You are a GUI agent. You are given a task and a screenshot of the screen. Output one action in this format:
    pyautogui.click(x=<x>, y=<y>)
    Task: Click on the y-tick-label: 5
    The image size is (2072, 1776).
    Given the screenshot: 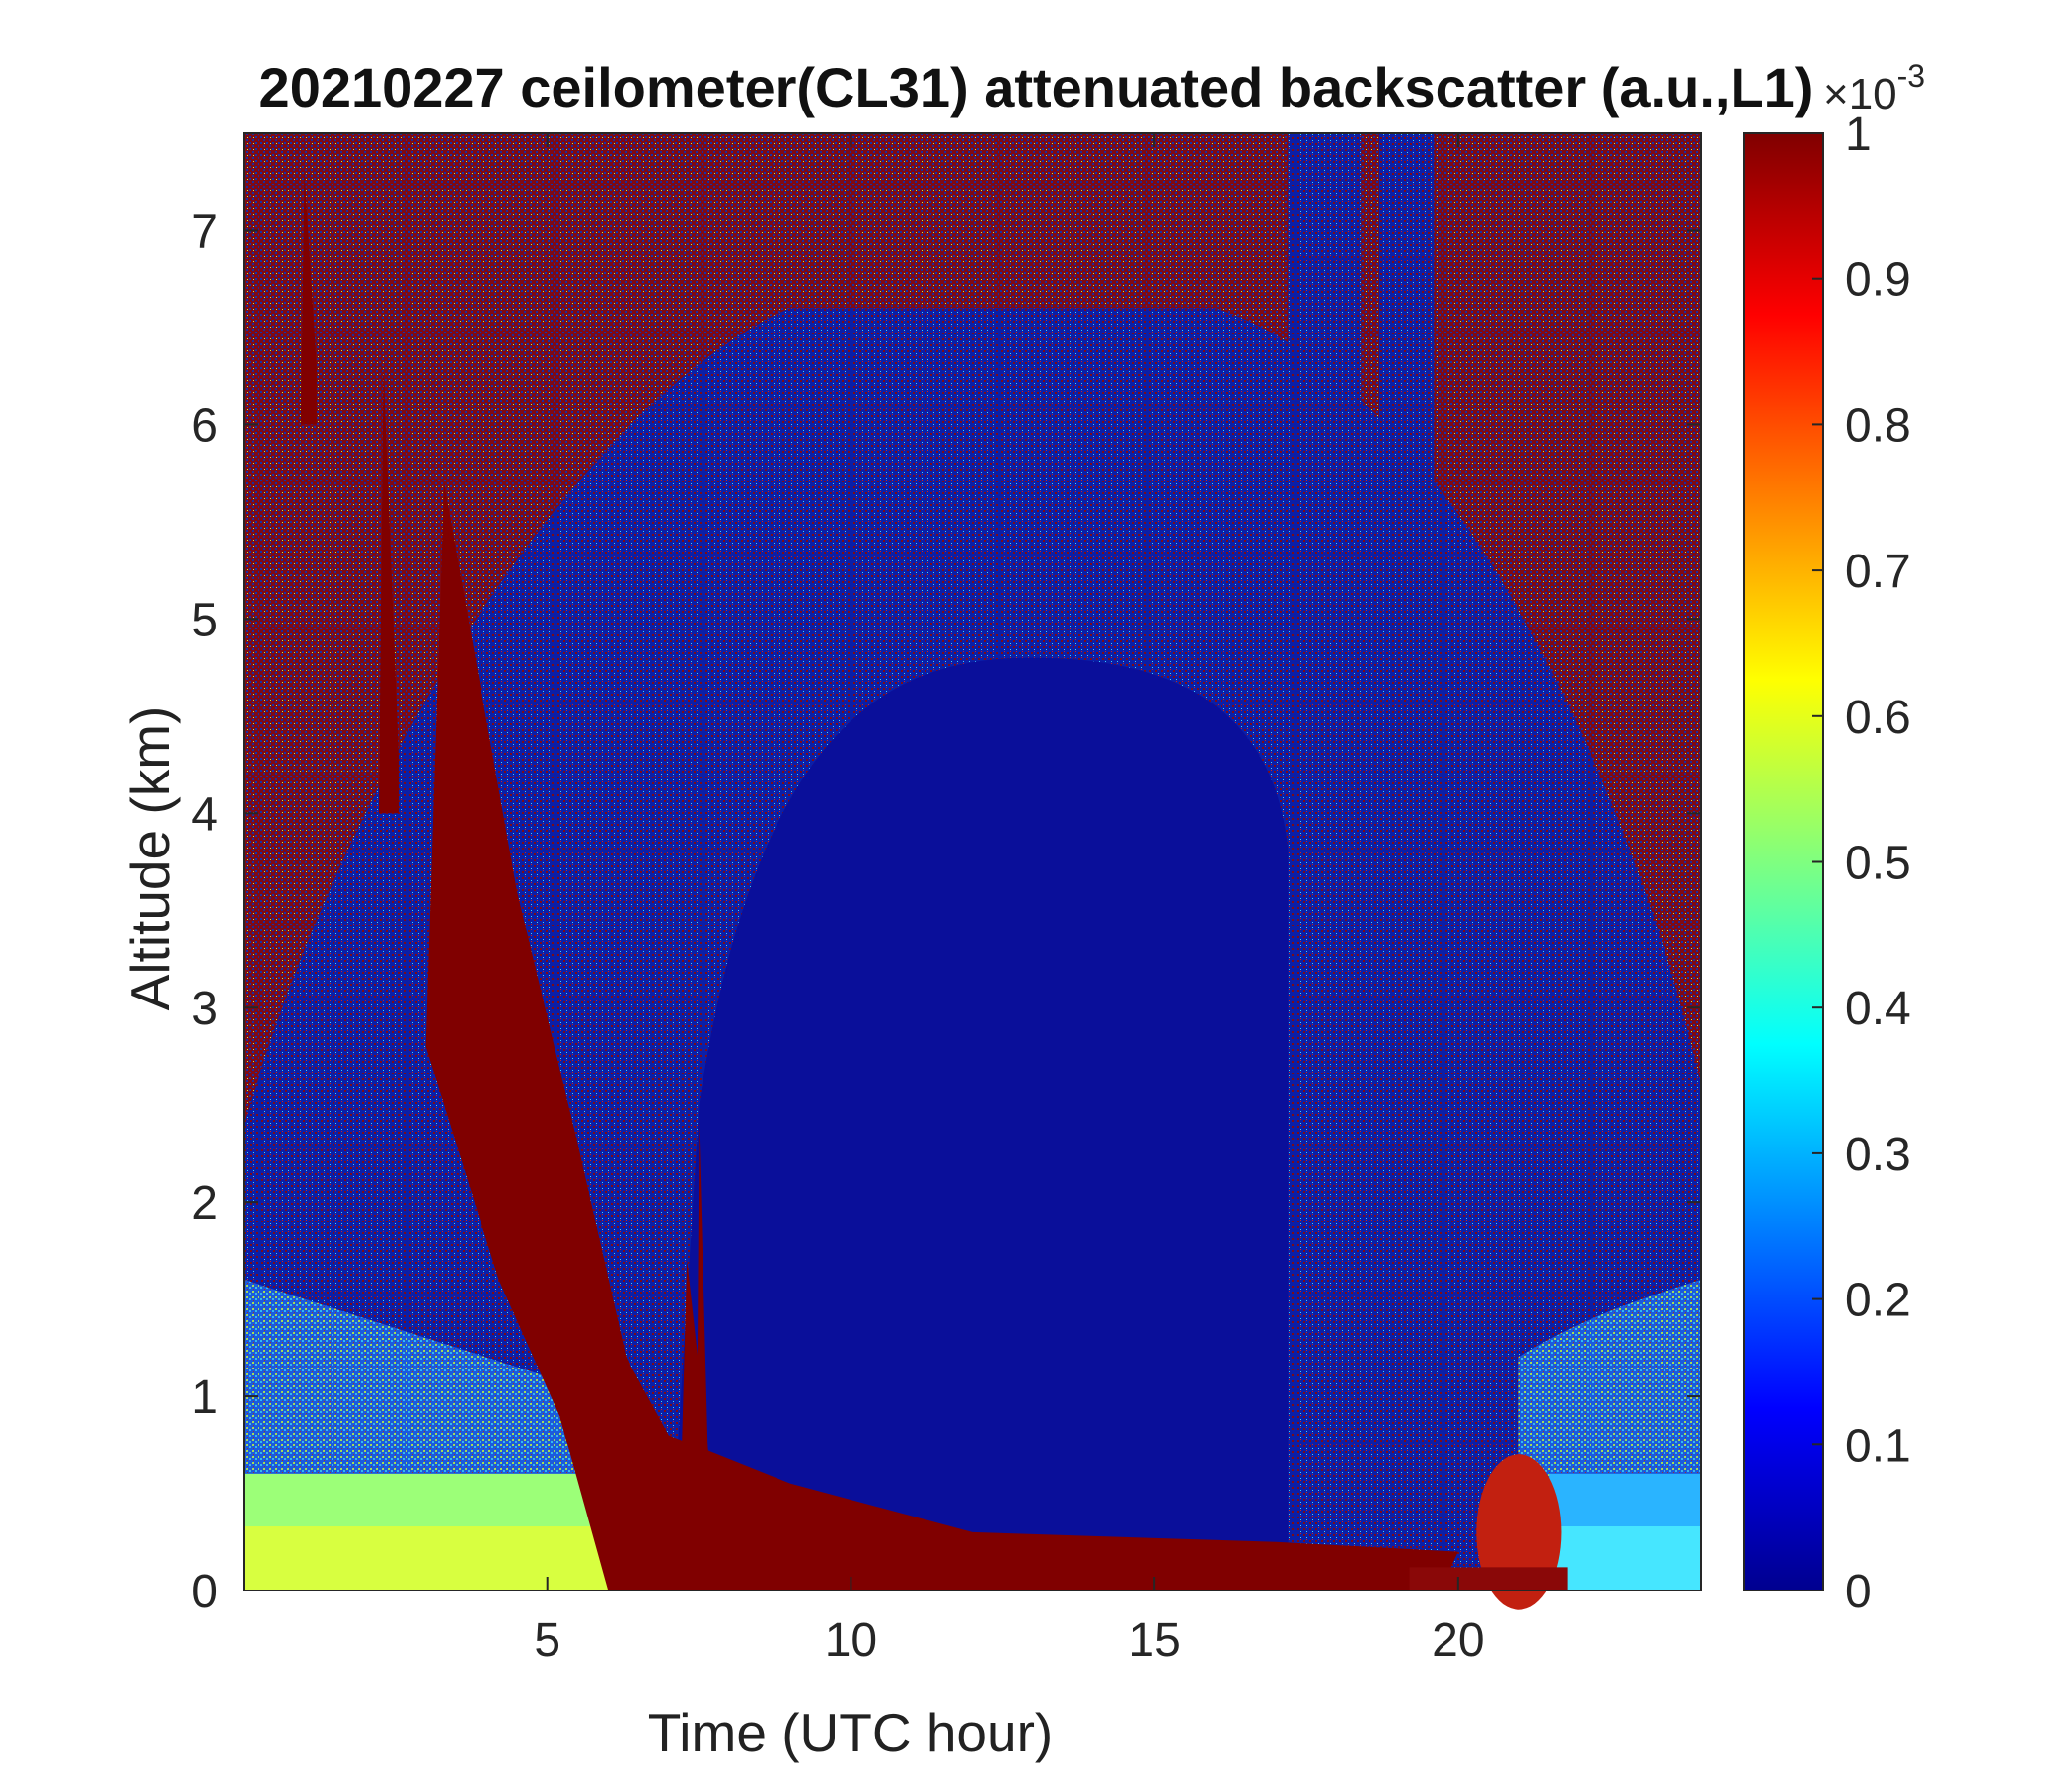 What is the action you would take?
    pyautogui.click(x=205, y=620)
    